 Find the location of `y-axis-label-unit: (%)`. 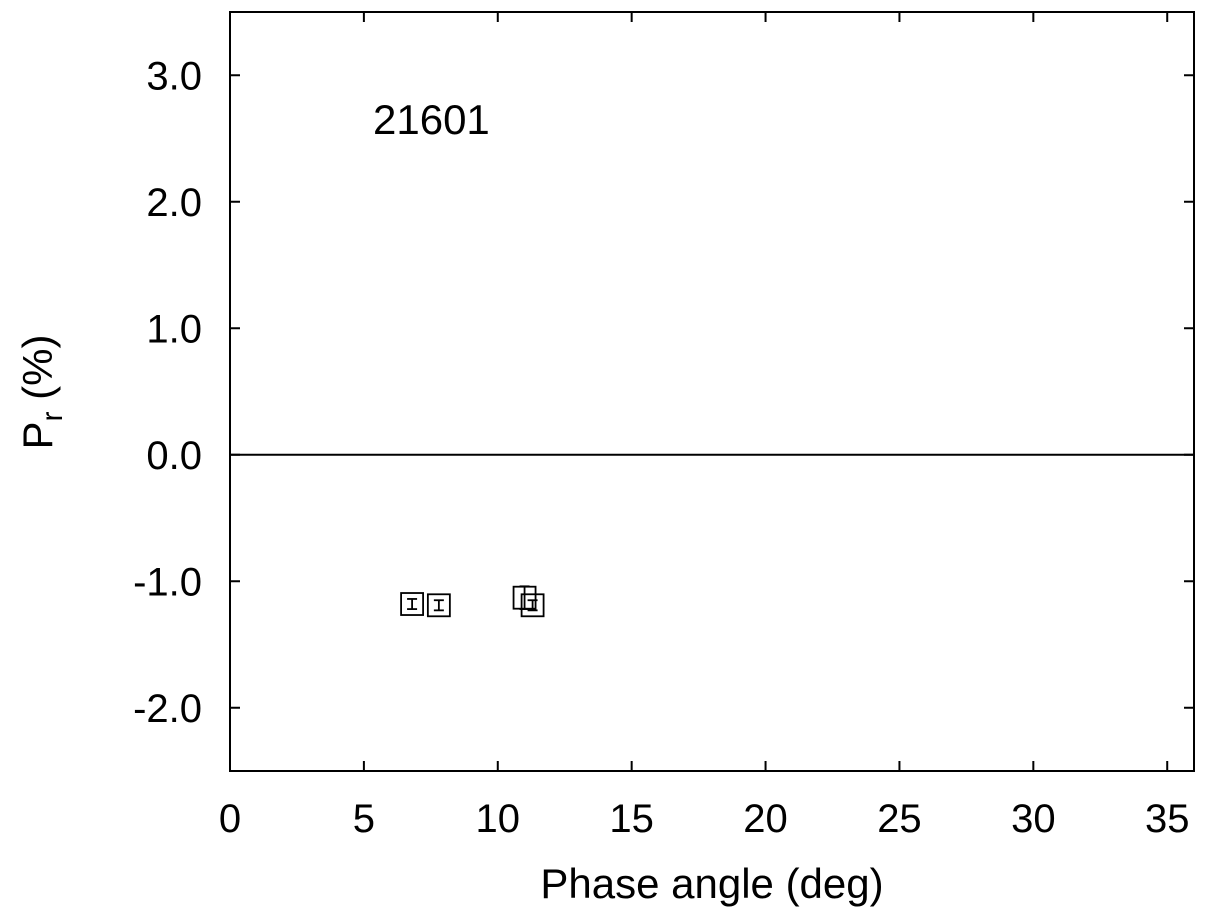

y-axis-label-unit: (%) is located at coordinates (37, 372).